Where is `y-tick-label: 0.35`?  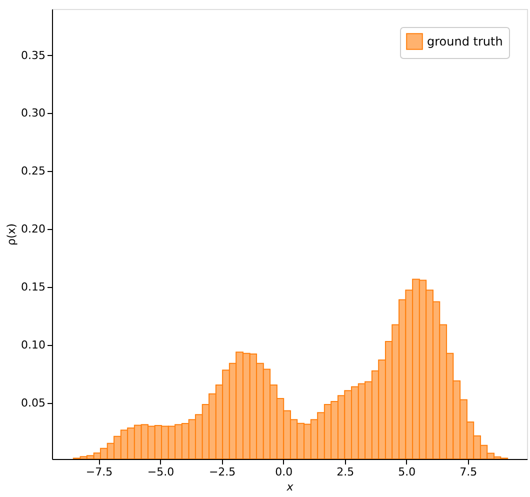
y-tick-label: 0.35 is located at coordinates (33, 55).